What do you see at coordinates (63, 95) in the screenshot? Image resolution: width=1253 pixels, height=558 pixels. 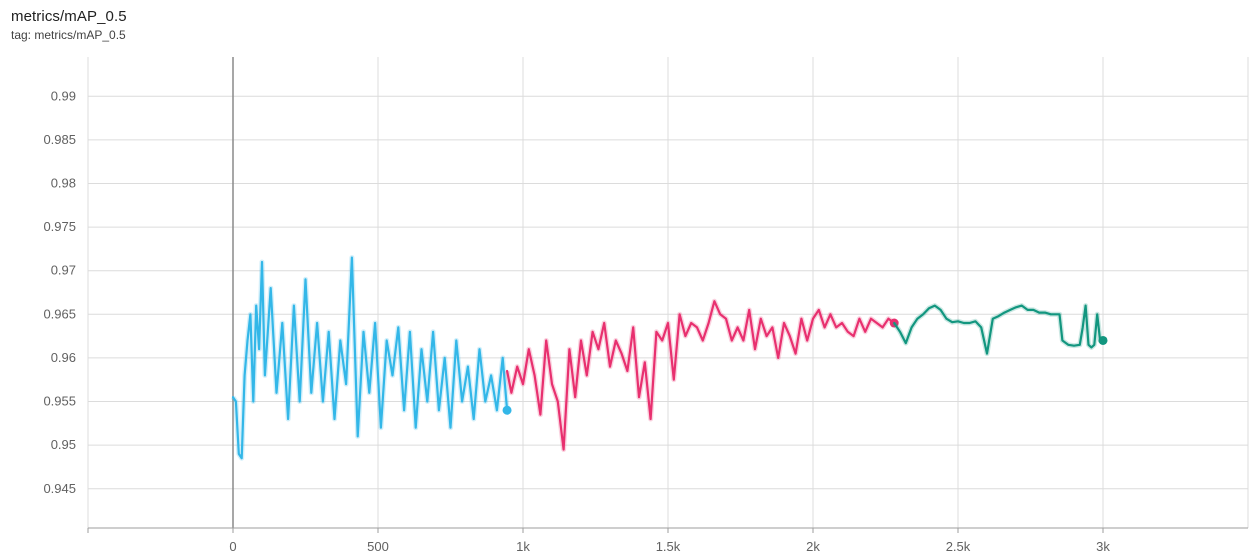 I see `y-tick-label: 0.99` at bounding box center [63, 95].